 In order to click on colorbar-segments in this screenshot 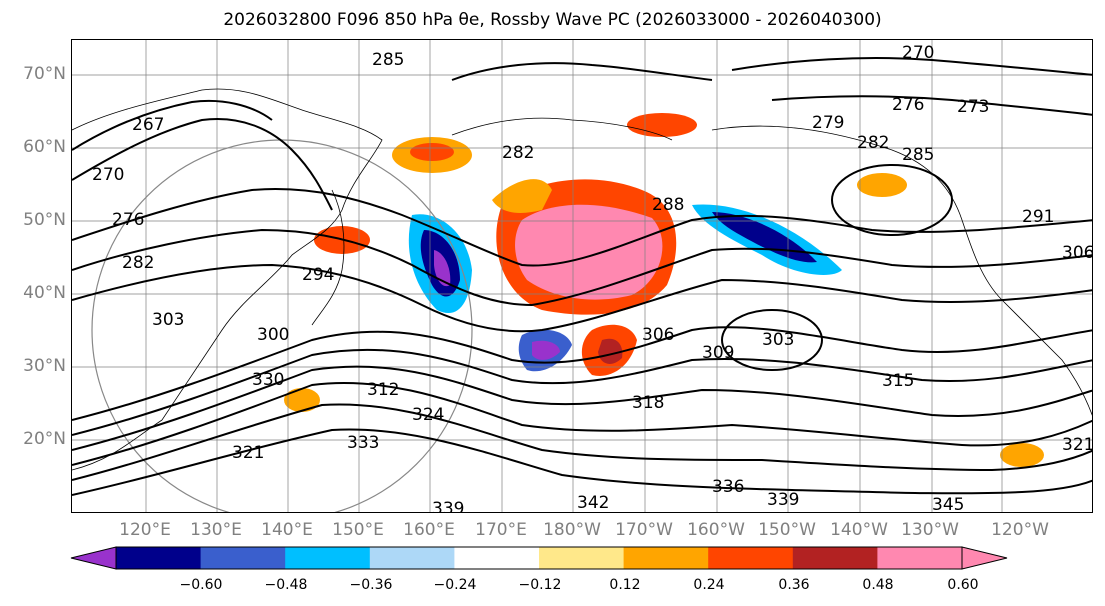, I will do `click(539, 558)`.